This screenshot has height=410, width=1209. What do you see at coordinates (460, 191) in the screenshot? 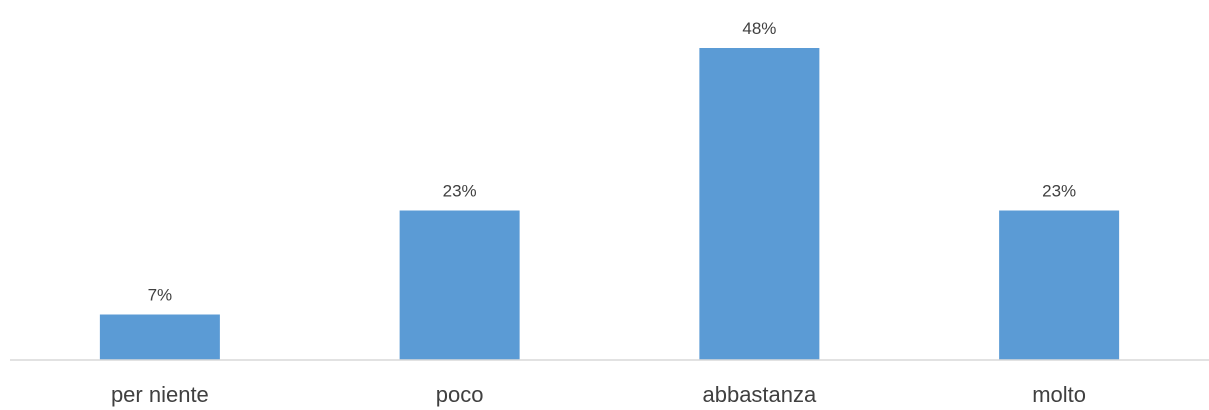
I see `data-label-poco: 23%` at bounding box center [460, 191].